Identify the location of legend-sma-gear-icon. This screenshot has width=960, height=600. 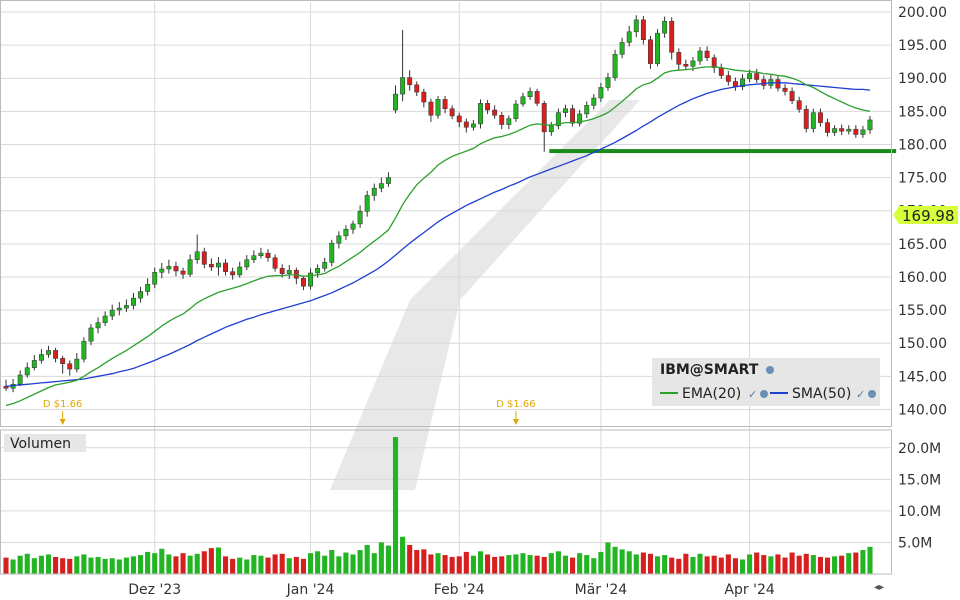
(872, 394).